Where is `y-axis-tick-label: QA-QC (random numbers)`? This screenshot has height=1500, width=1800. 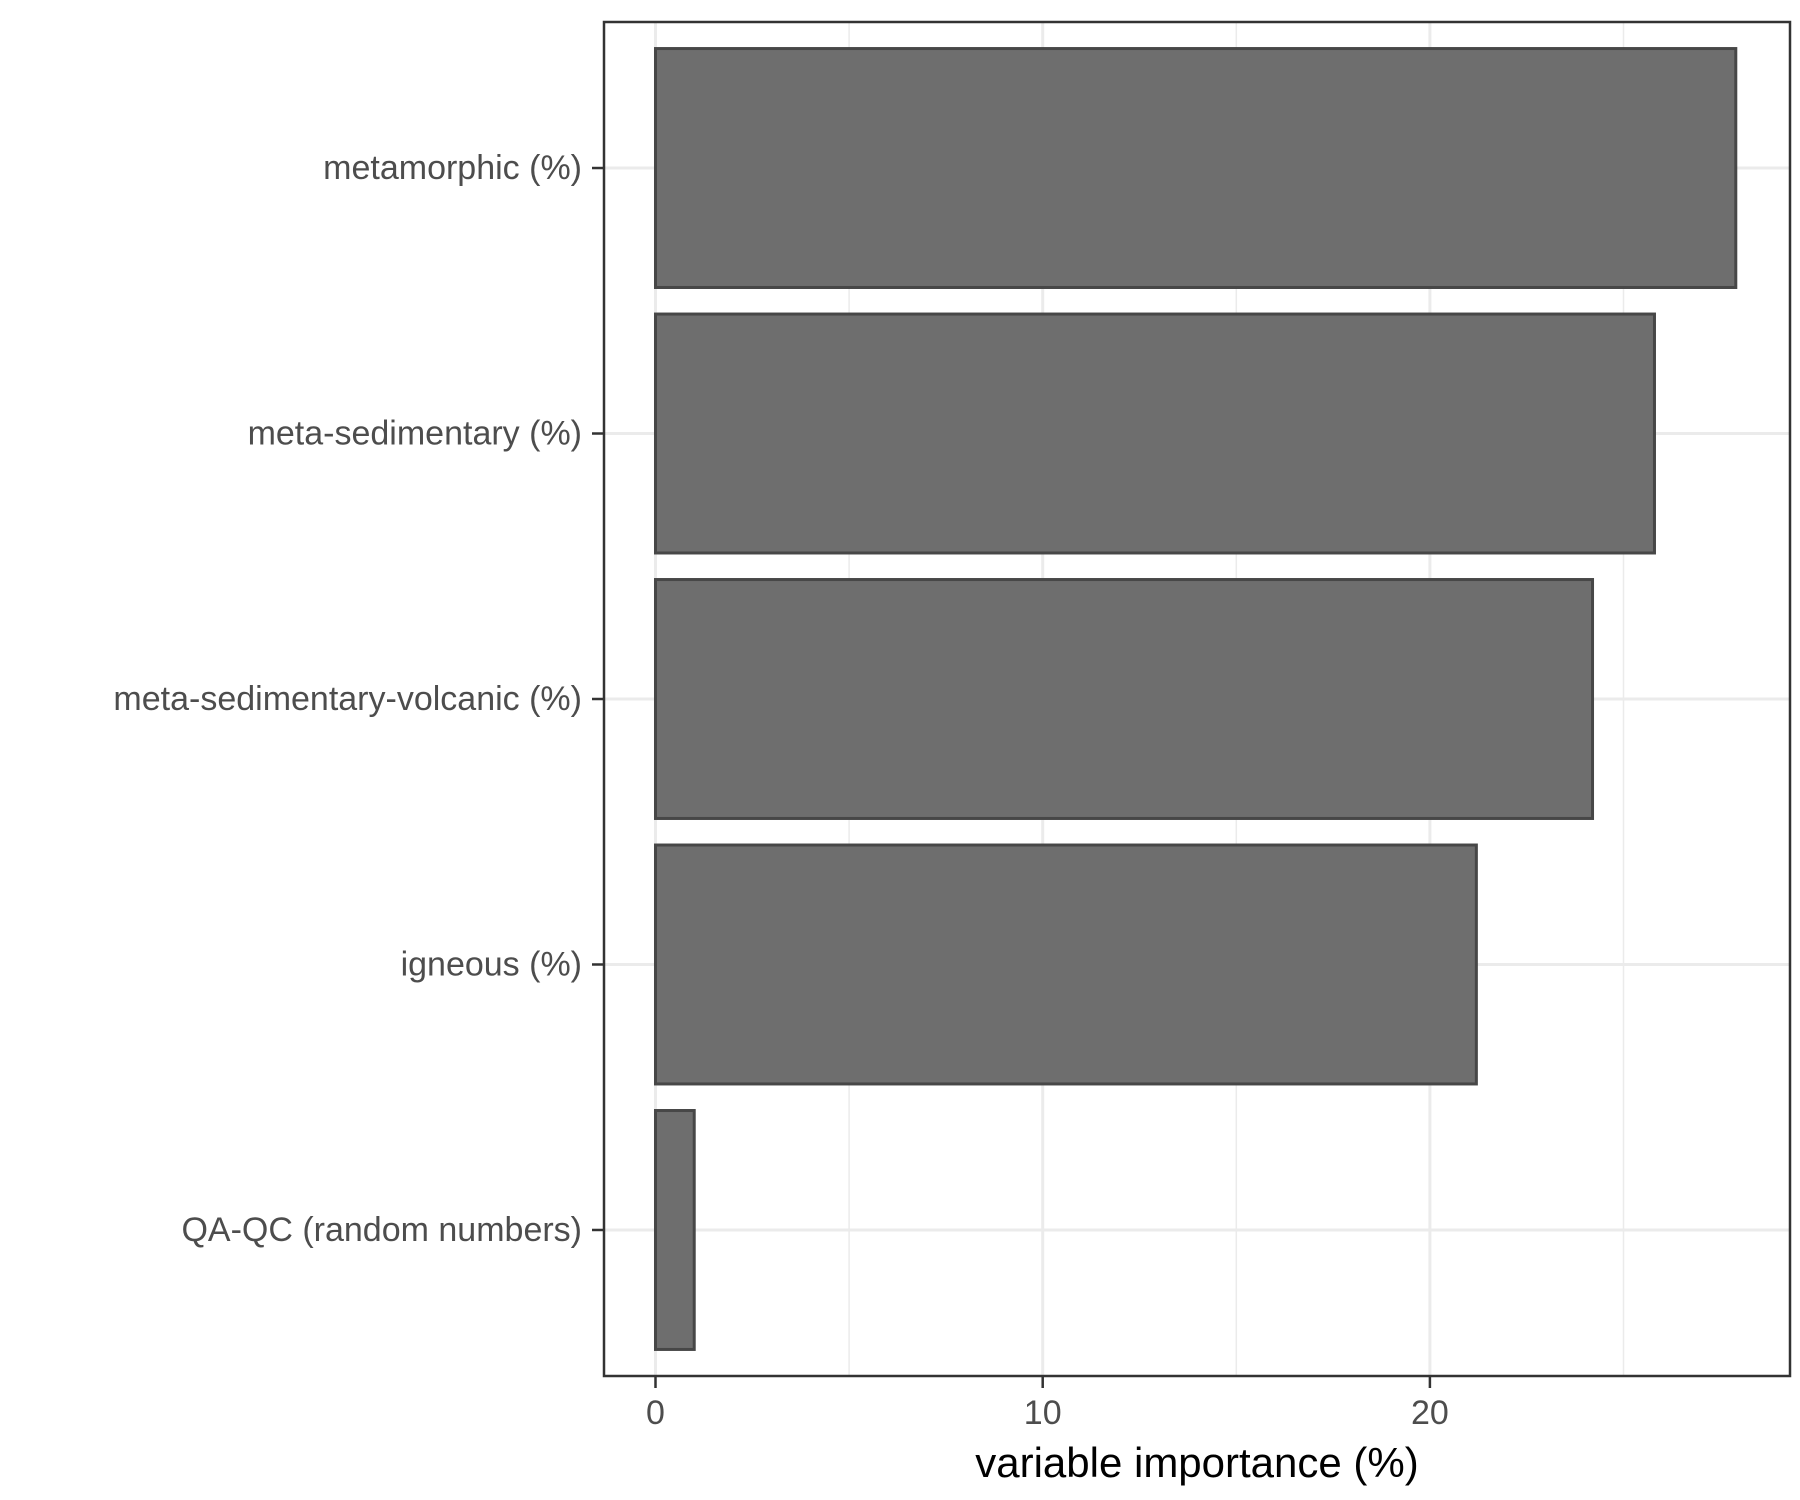 y-axis-tick-label: QA-QC (random numbers) is located at coordinates (381, 1230).